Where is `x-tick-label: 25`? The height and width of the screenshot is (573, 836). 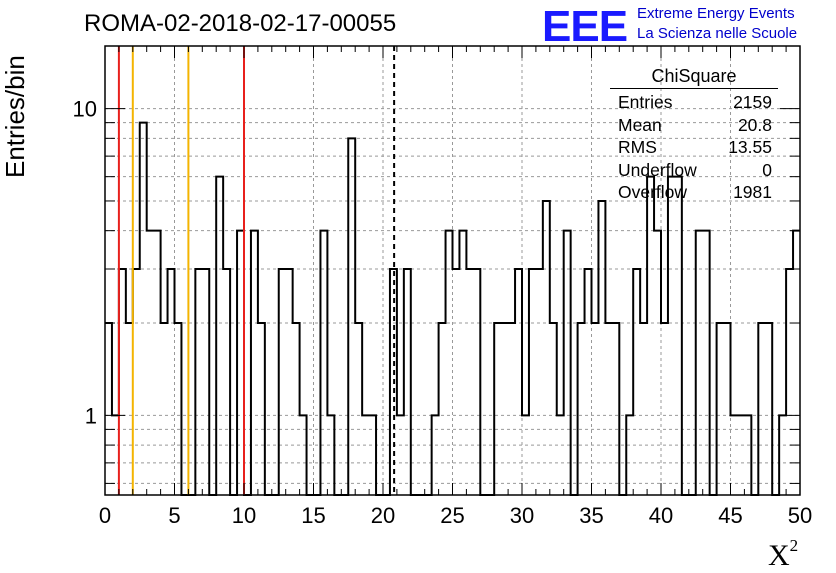
x-tick-label: 25 is located at coordinates (452, 515).